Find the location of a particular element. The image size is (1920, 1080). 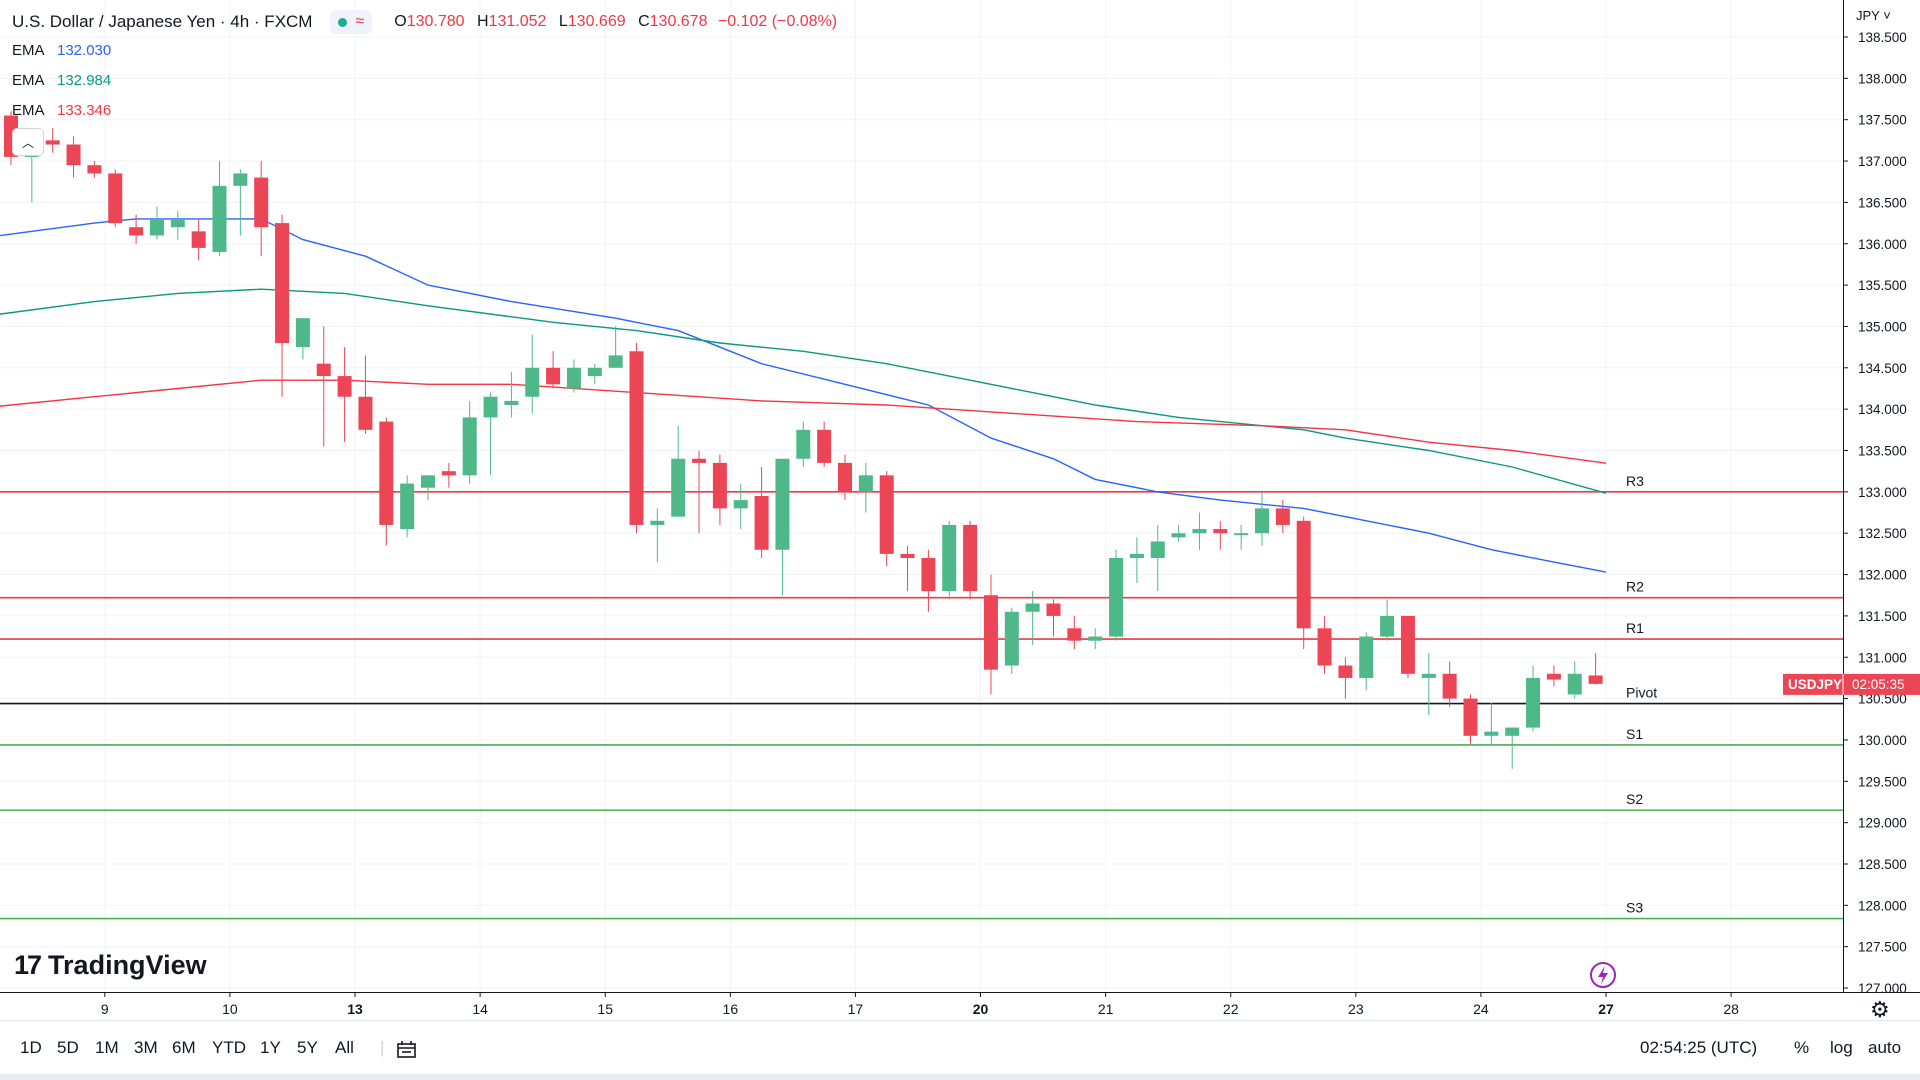

percent-toggle: % is located at coordinates (1802, 1047).